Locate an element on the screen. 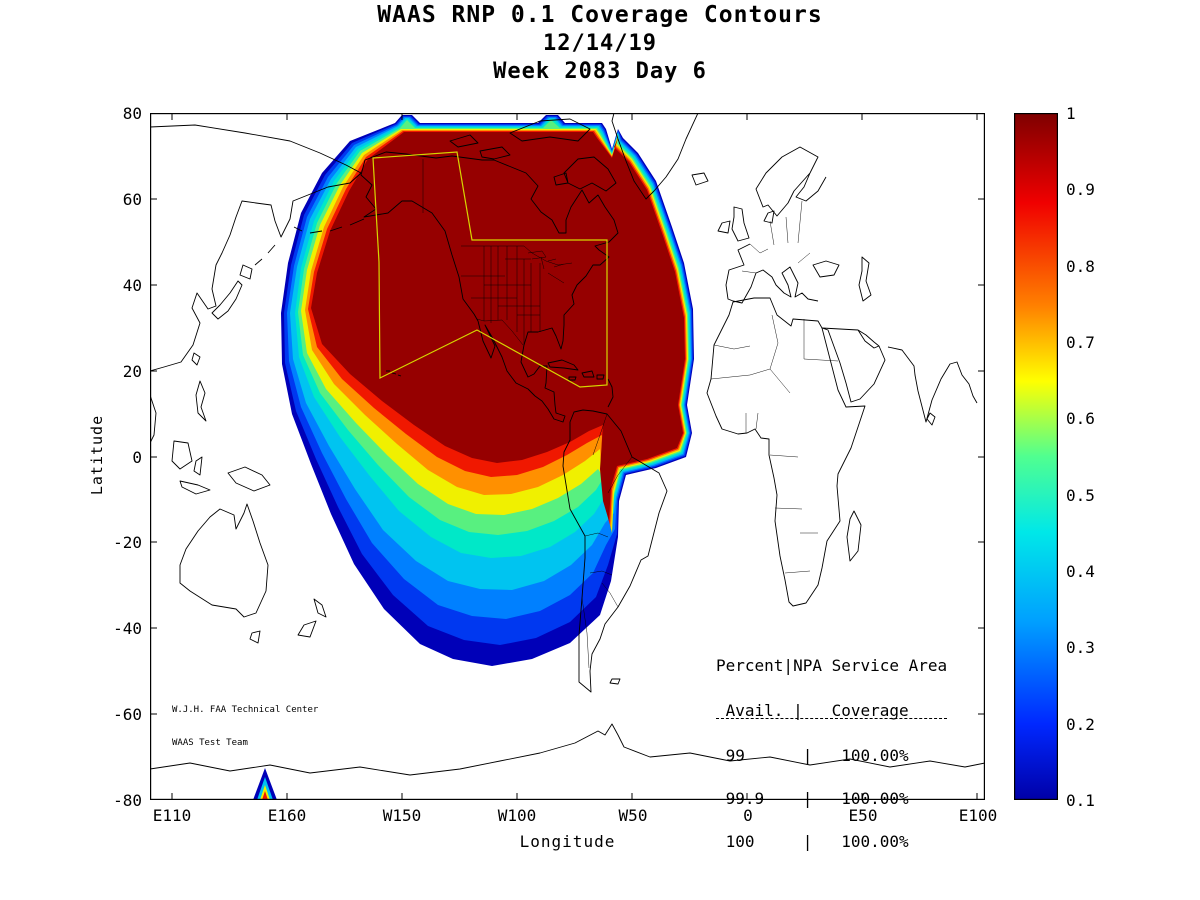 This screenshot has width=1200, height=900. africa-borders is located at coordinates (774, 444).